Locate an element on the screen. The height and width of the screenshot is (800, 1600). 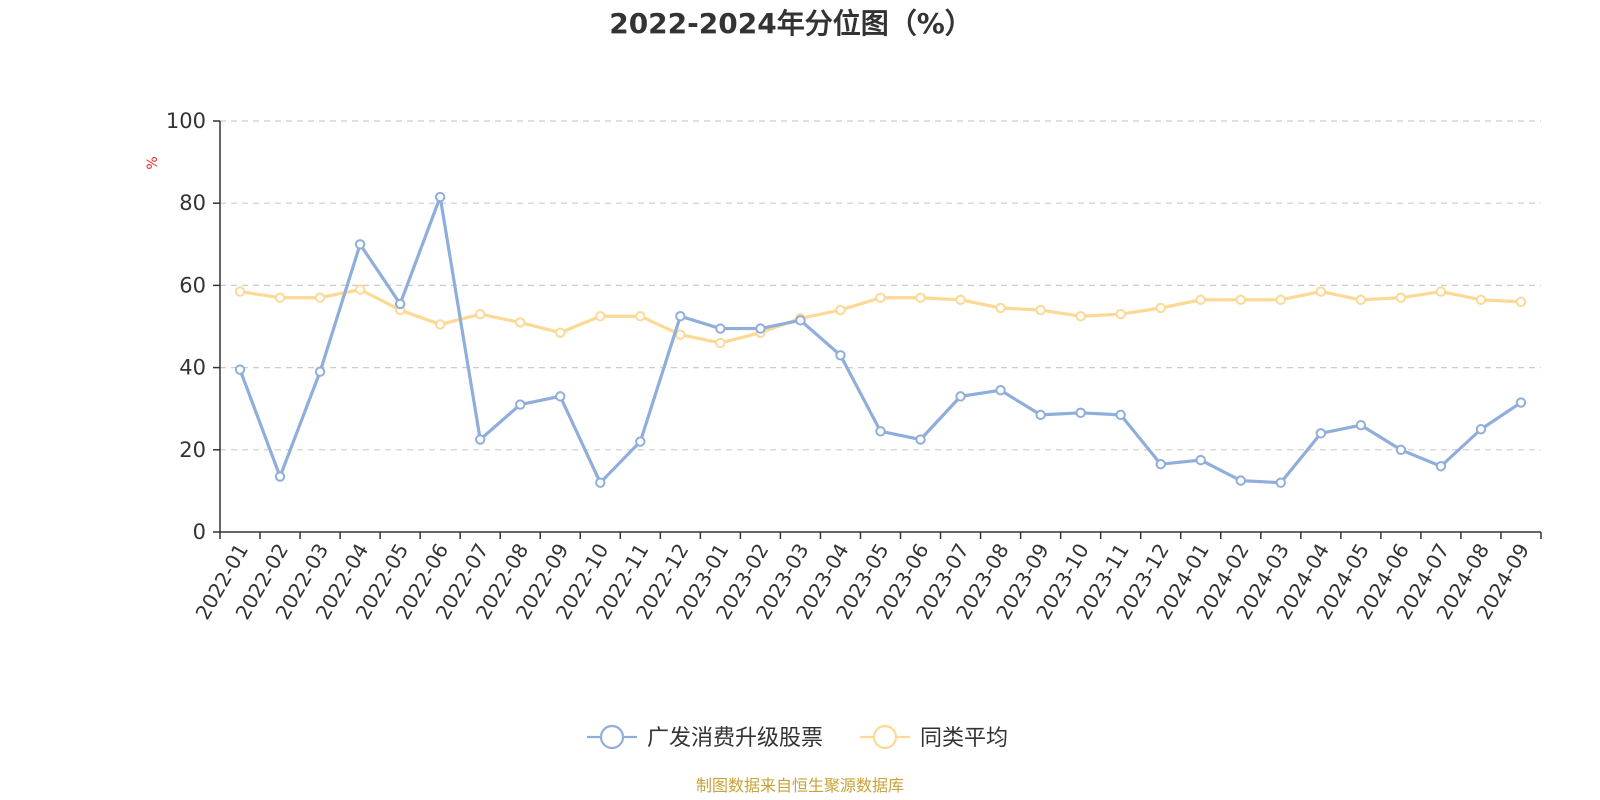
legend-label: 广发消费升级股票 is located at coordinates (735, 738).